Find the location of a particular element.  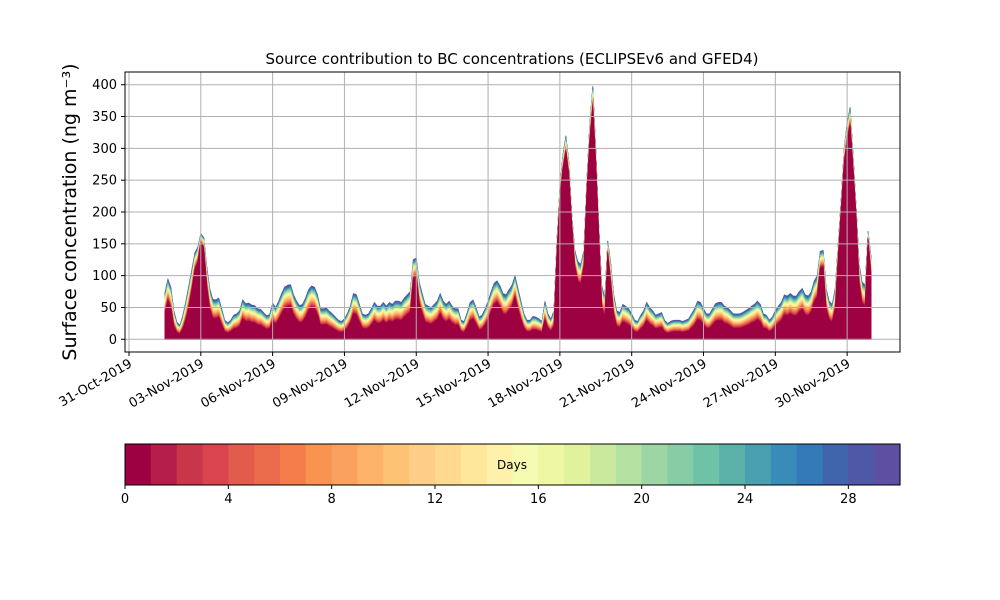

y-tick-label: 250 is located at coordinates (104, 181).